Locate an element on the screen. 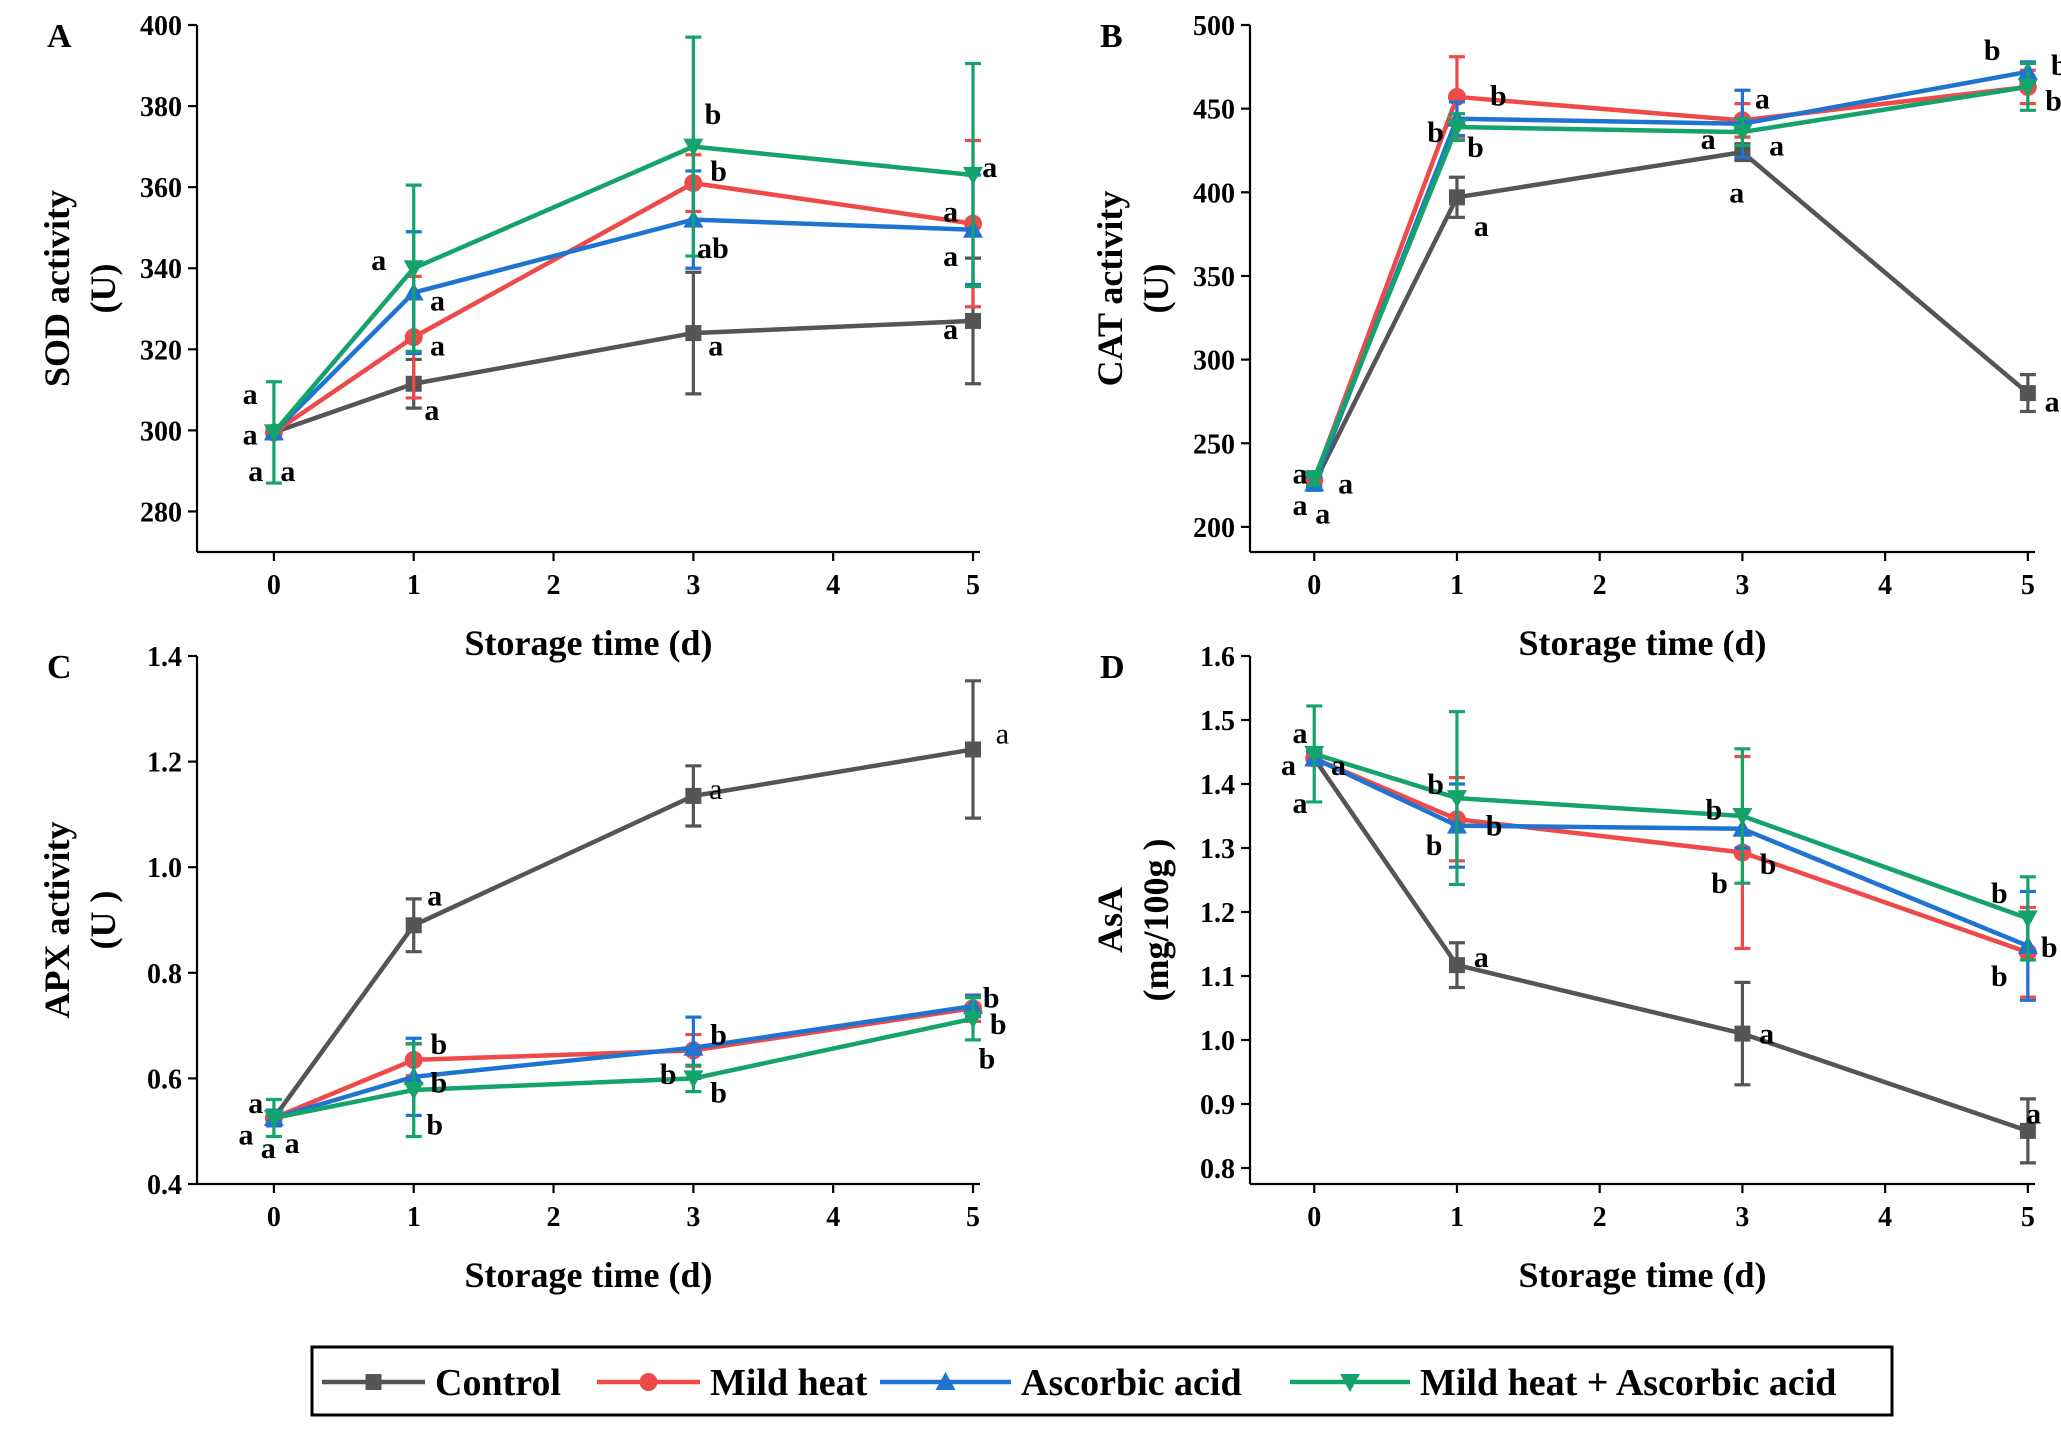  legend-label: Ascorbic acid is located at coordinates (1131, 1383).